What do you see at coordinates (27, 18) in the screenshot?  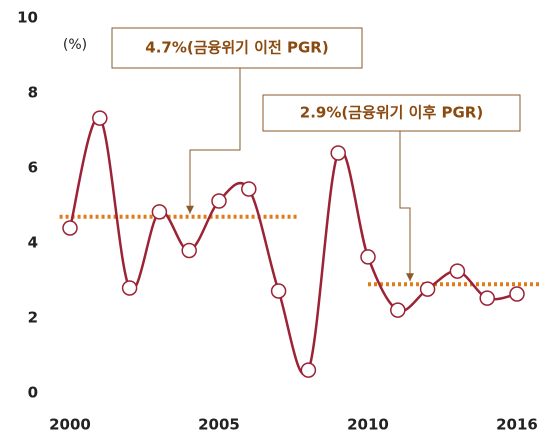 I see `y-tick-label: 10` at bounding box center [27, 18].